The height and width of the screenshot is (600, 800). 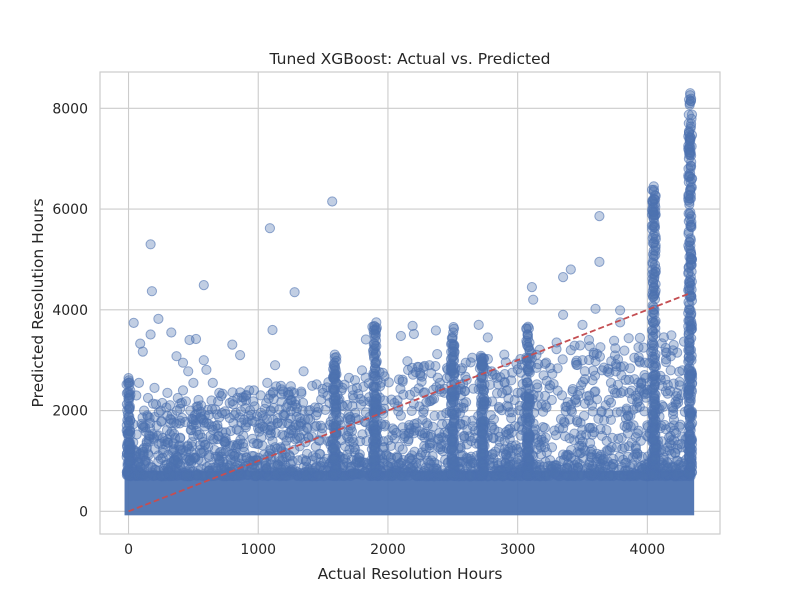 What do you see at coordinates (128, 550) in the screenshot?
I see `x-tick-label: 0` at bounding box center [128, 550].